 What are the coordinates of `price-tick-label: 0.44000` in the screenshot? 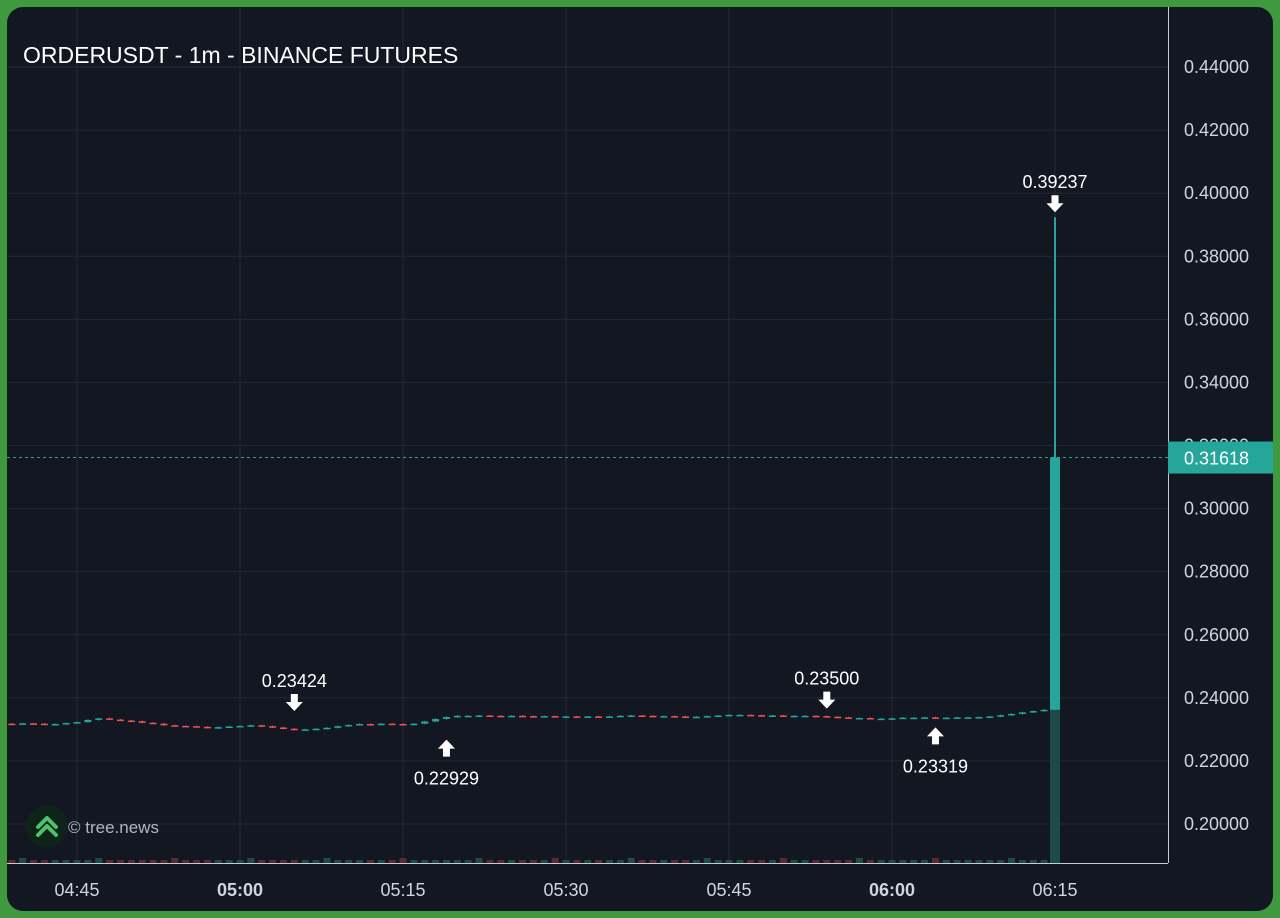 It's located at (1216, 67).